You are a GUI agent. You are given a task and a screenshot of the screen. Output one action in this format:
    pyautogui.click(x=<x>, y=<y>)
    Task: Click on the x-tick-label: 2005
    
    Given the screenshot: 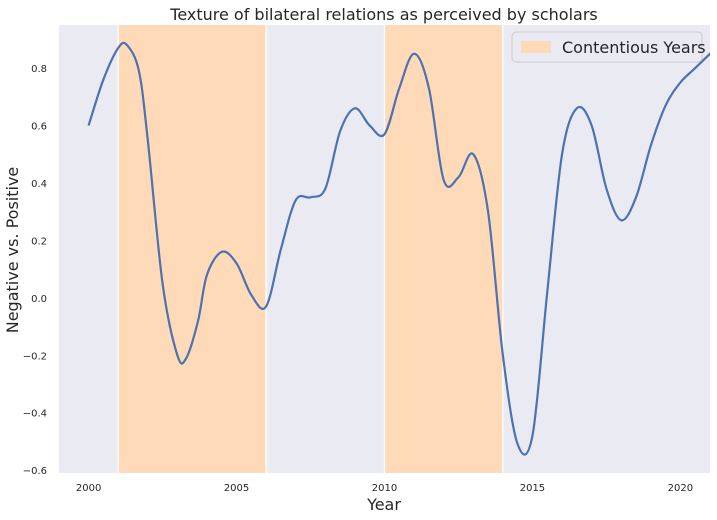 What is the action you would take?
    pyautogui.click(x=236, y=488)
    